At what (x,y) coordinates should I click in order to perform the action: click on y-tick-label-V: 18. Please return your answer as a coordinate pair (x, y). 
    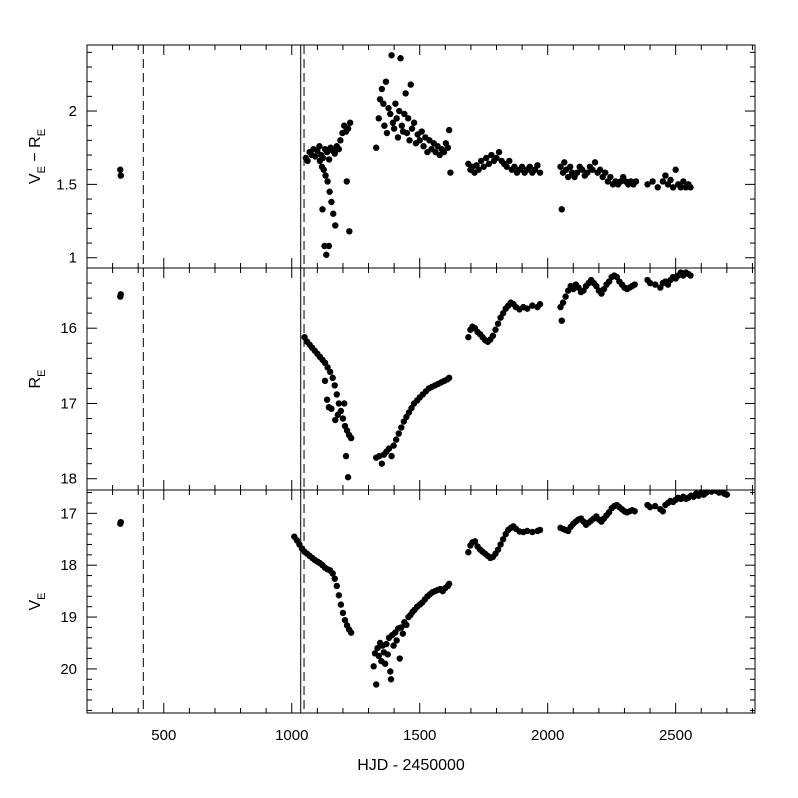
    Looking at the image, I should click on (68, 565).